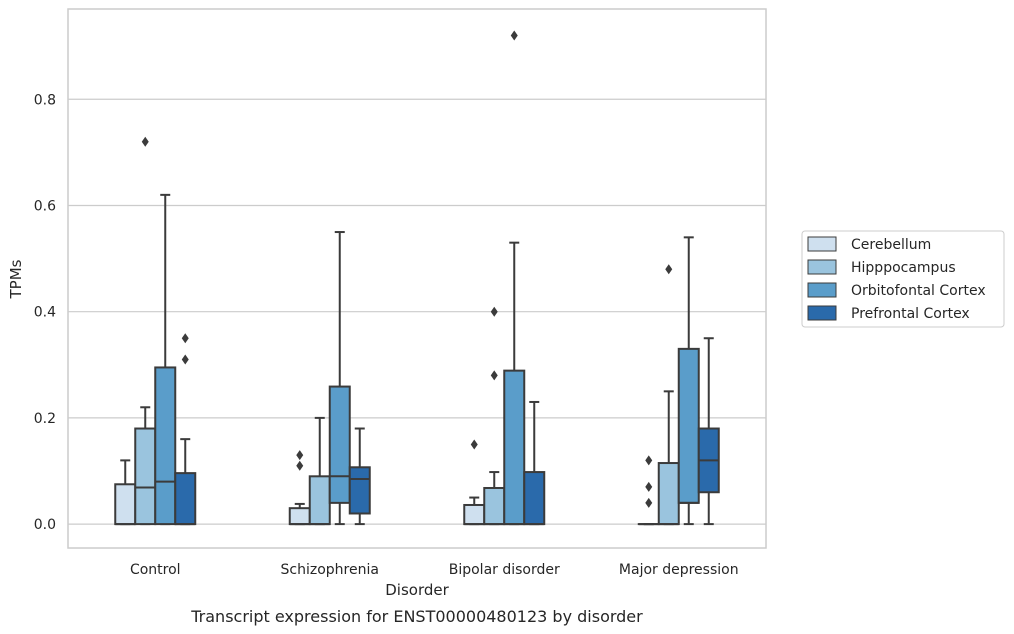  Describe the element at coordinates (45, 419) in the screenshot. I see `y-tick-label: 0.2` at that location.